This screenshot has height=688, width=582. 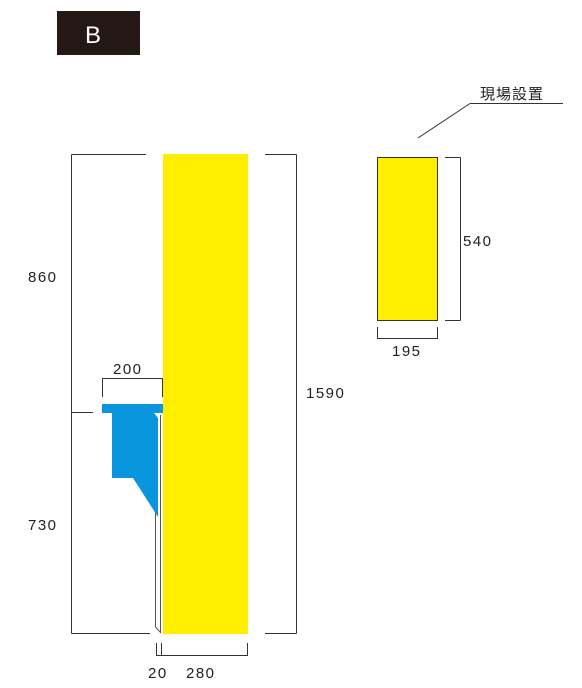 I want to click on dimension-left-bracket, so click(x=110, y=394).